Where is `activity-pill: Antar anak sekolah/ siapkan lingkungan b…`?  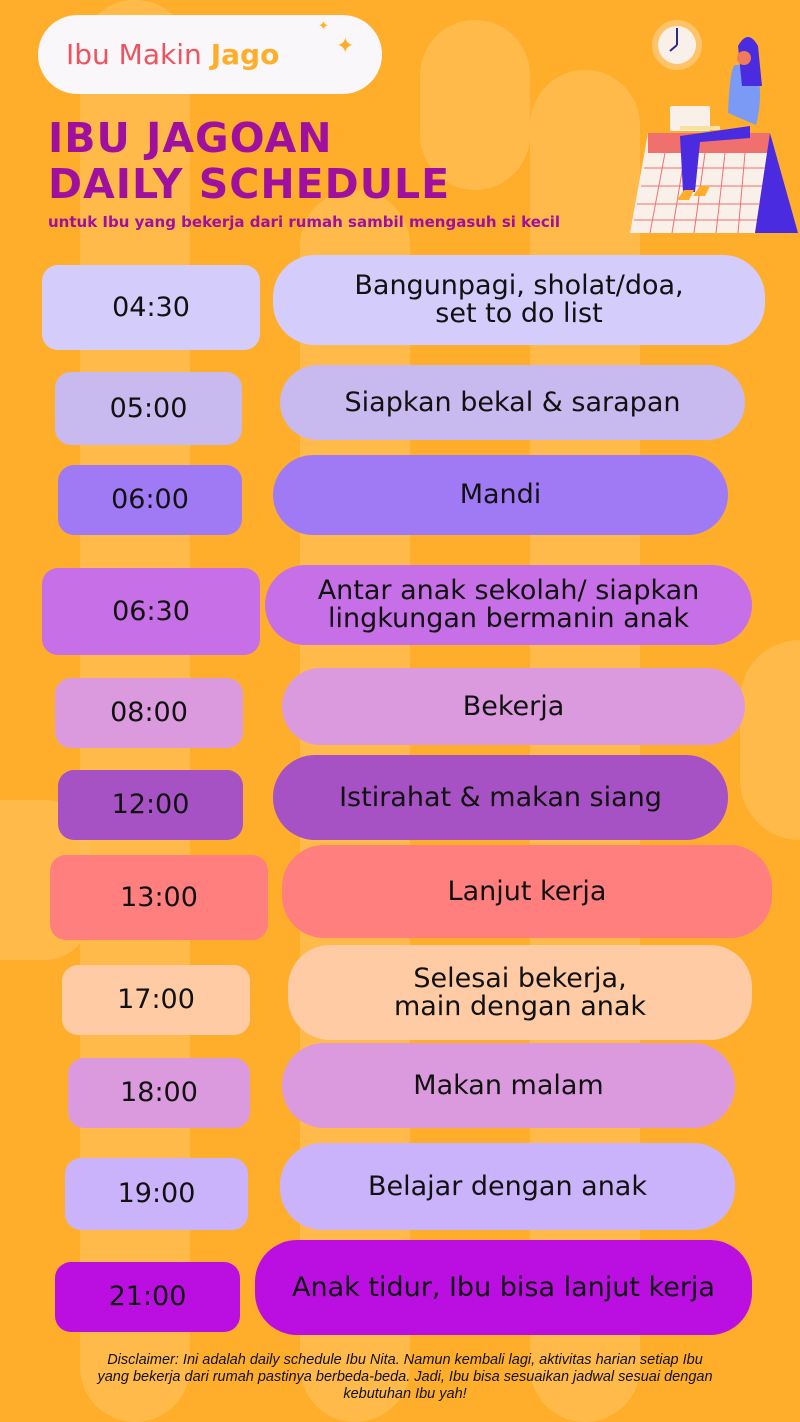
activity-pill: Antar anak sekolah/ siapkan lingkungan b… is located at coordinates (508, 605).